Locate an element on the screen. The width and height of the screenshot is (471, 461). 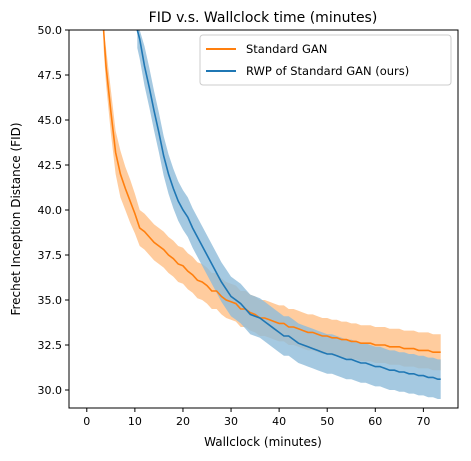
x-tick-label: 70 is located at coordinates (423, 421).